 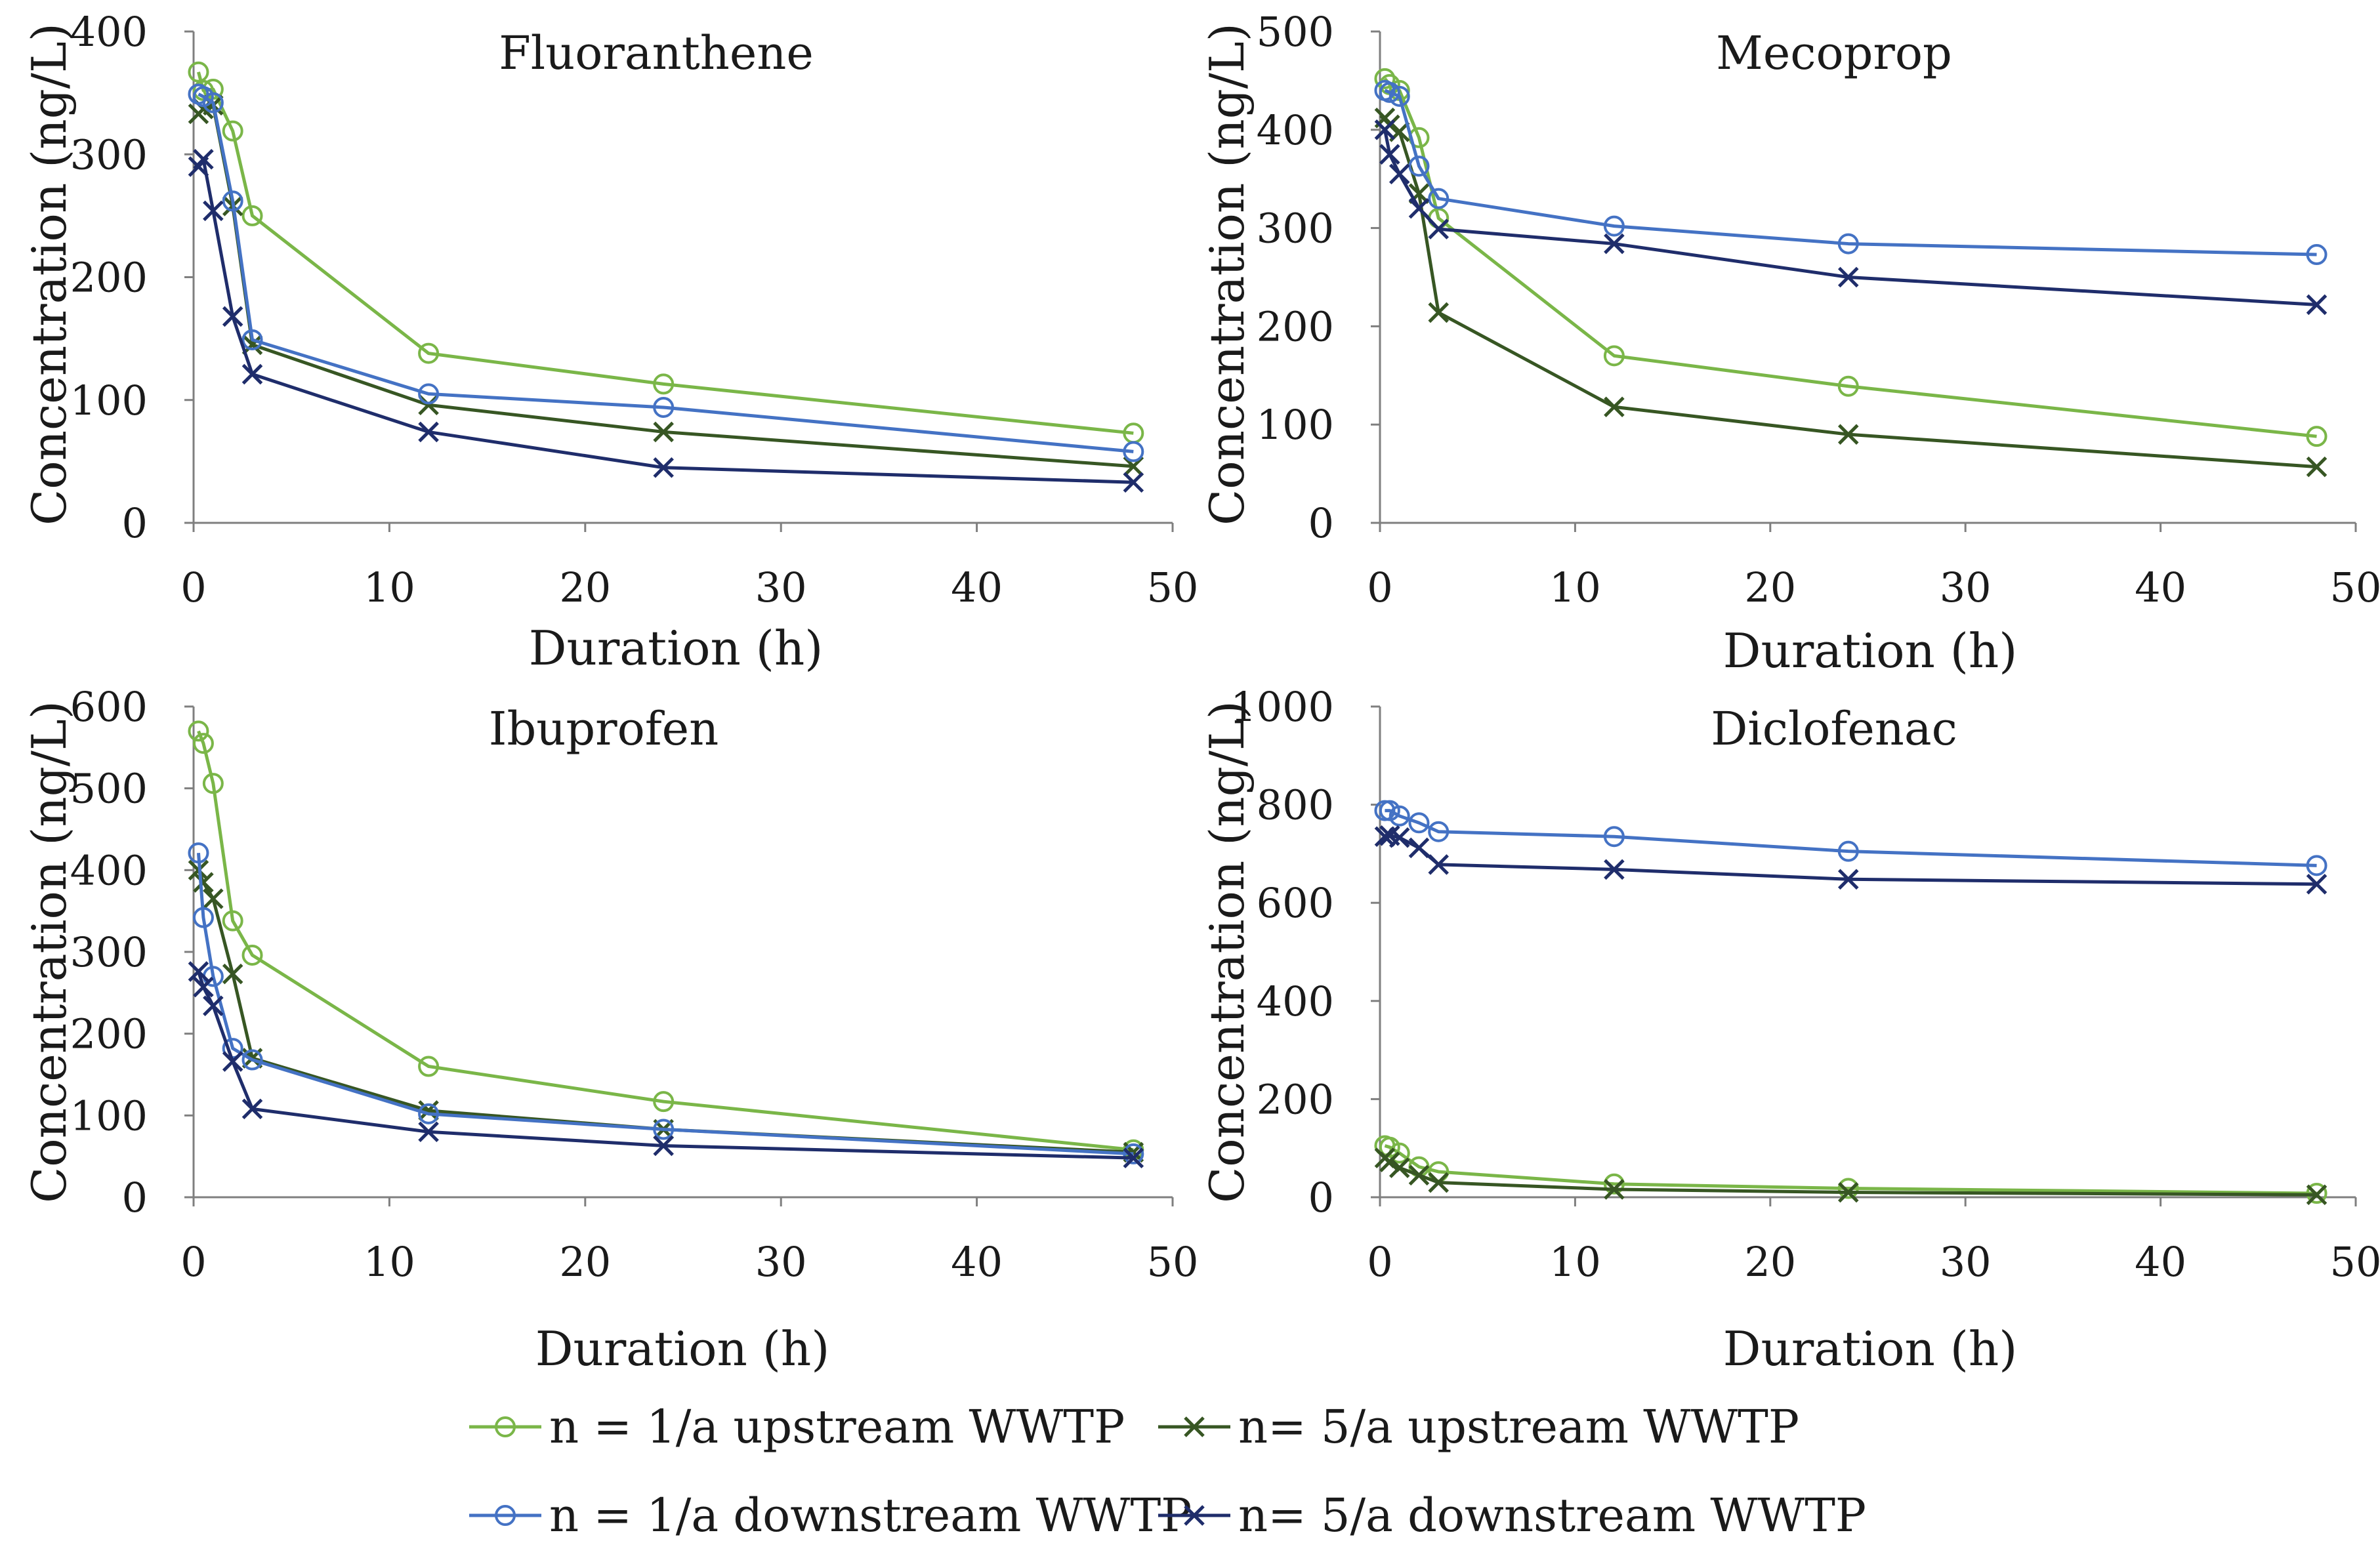 I want to click on x-tick-label: 40, so click(x=2160, y=1262).